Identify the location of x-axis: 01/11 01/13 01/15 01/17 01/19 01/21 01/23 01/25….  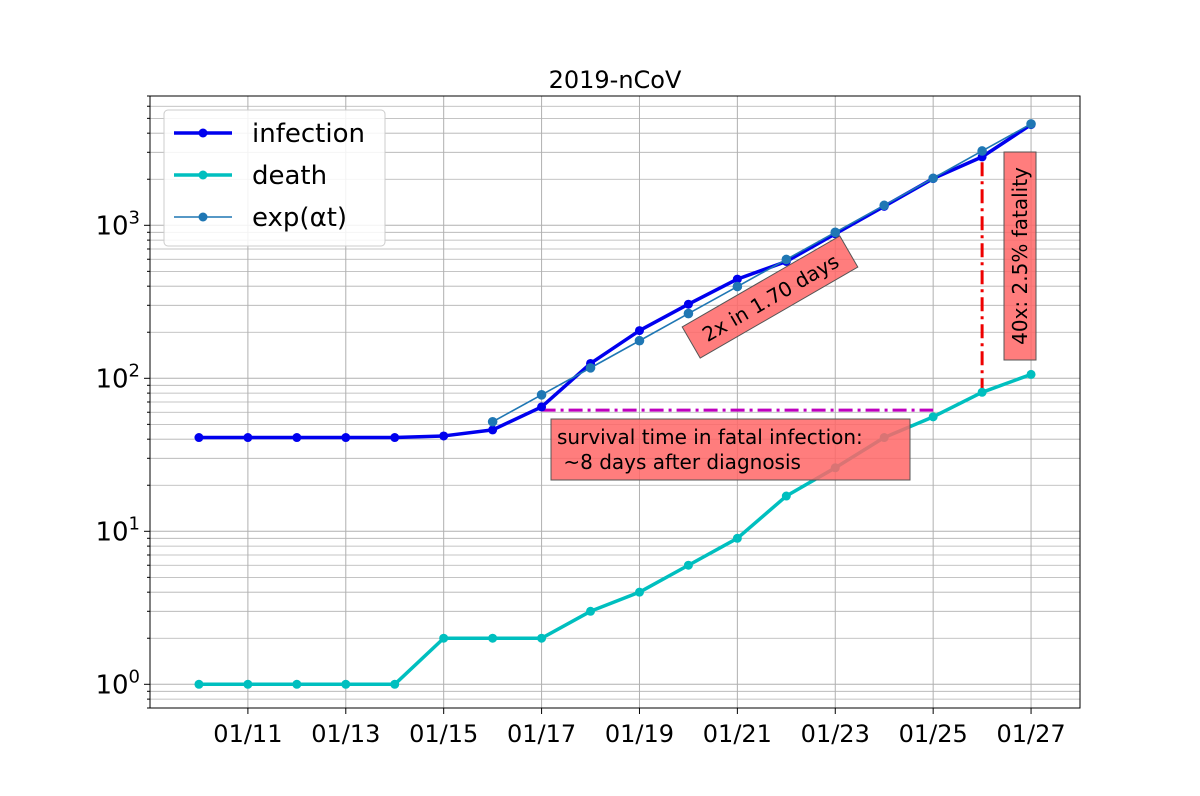
(639, 728).